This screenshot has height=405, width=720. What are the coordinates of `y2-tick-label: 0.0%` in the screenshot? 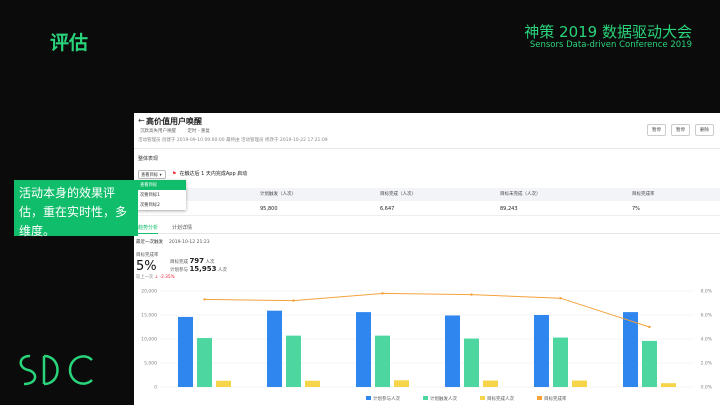 It's located at (707, 388).